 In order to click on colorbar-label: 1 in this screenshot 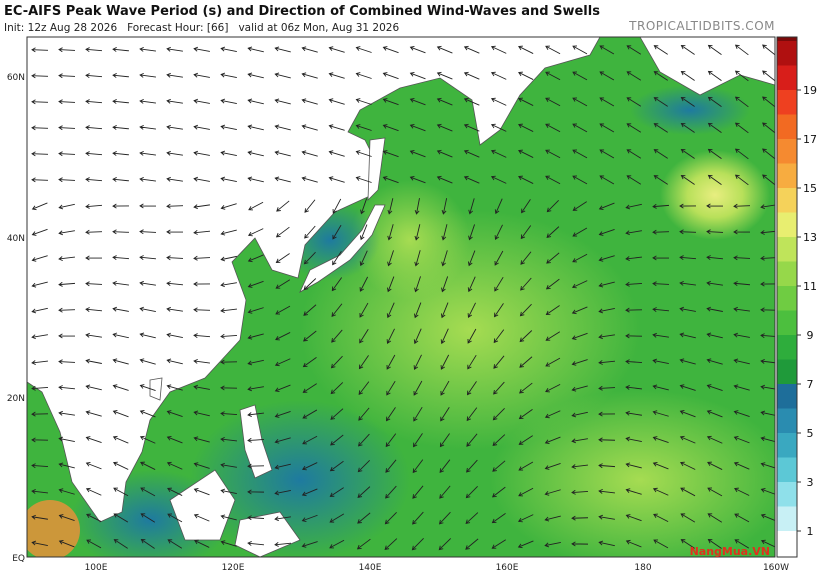, I will do `click(810, 531)`.